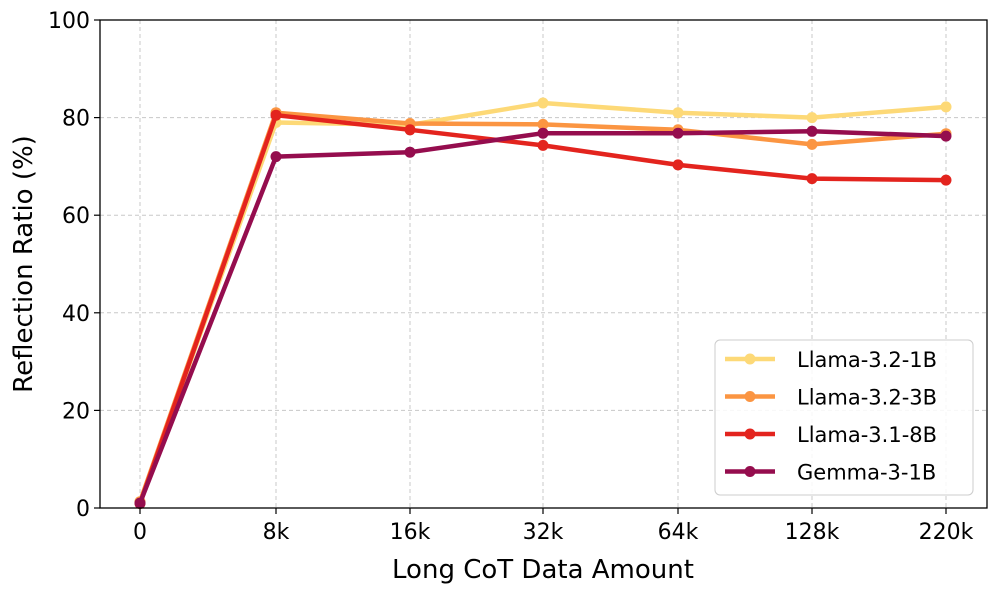 The image size is (997, 594). I want to click on data-point-llama-3-2-1b-128k, so click(812, 118).